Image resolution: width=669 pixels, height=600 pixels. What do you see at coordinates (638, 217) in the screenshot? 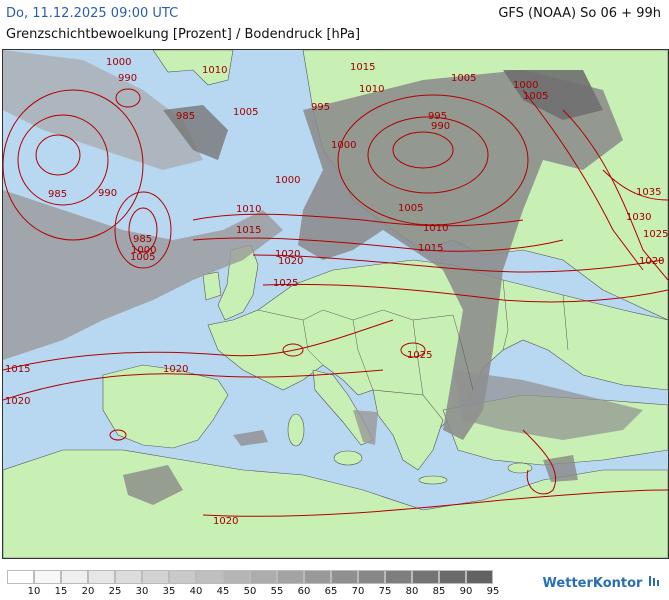
I see `isobar-label: 1030` at bounding box center [638, 217].